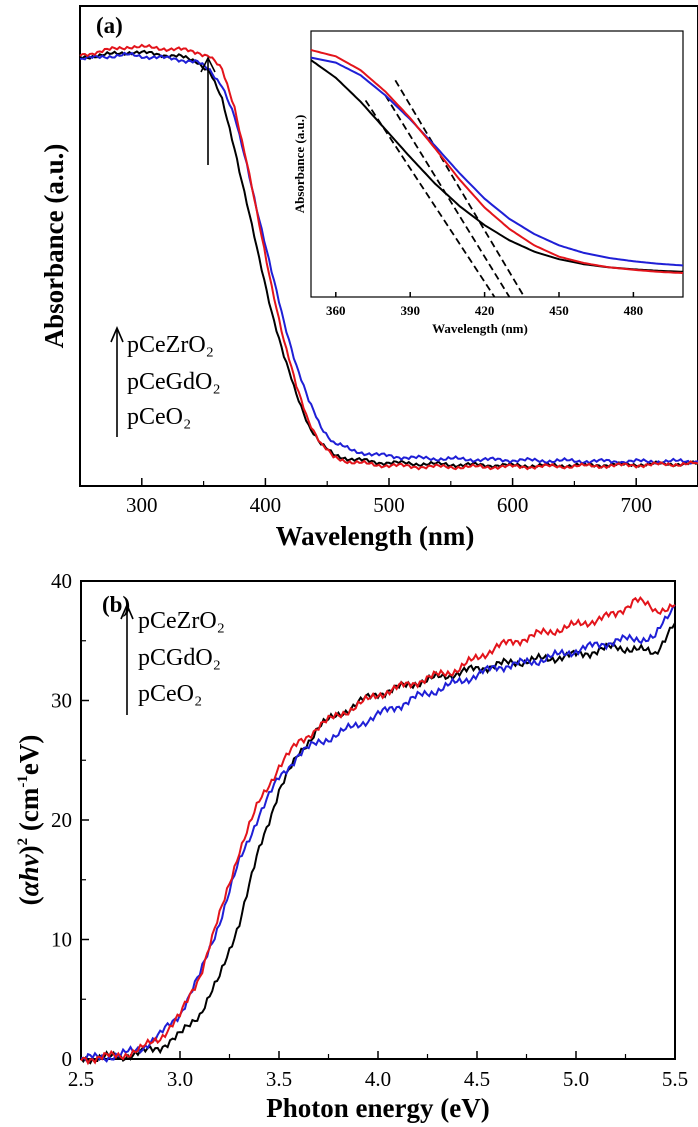 The image size is (698, 1127). What do you see at coordinates (675, 1079) in the screenshot?
I see `panel-b-x-tick-label: 5.5` at bounding box center [675, 1079].